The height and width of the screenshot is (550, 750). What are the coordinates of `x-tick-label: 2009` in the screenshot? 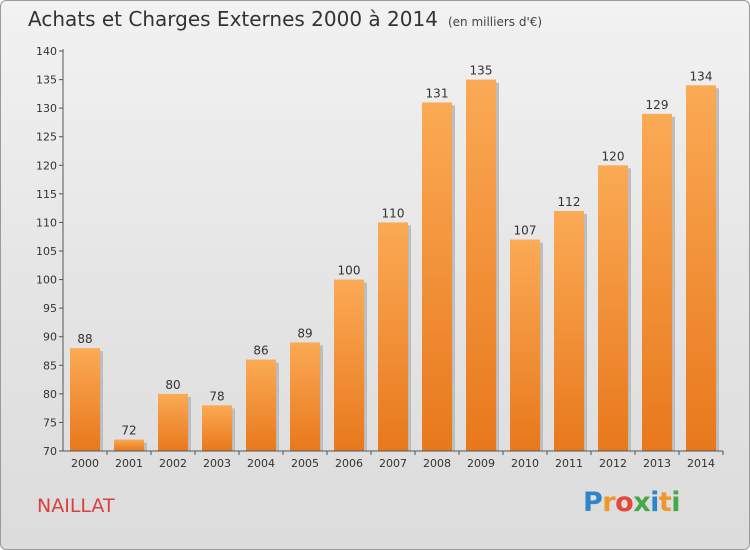 It's located at (481, 463).